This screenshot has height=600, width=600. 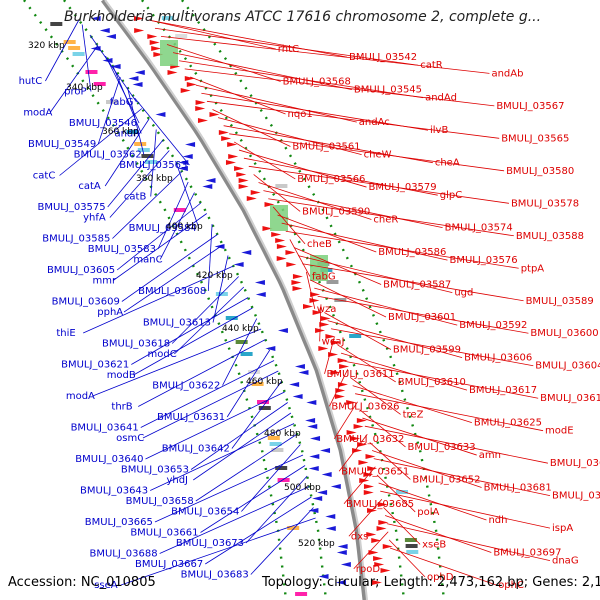 What do you see at coordinates (559, 431) in the screenshot?
I see `gene-label: modE` at bounding box center [559, 431].